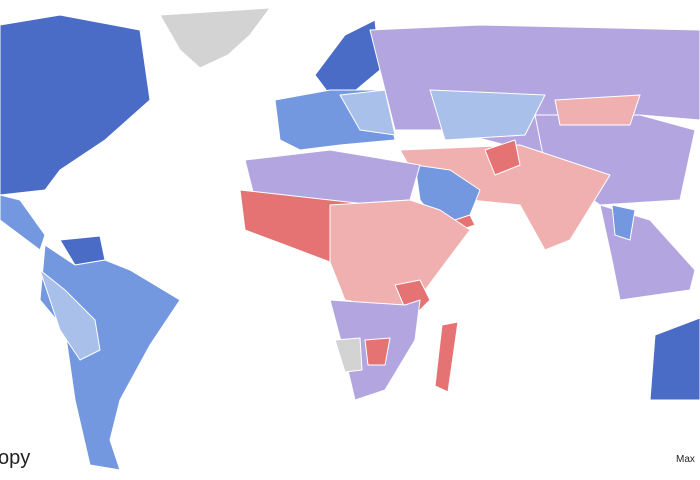 The height and width of the screenshot is (480, 700). Describe the element at coordinates (367, 112) in the screenshot. I see `east-europe` at that location.